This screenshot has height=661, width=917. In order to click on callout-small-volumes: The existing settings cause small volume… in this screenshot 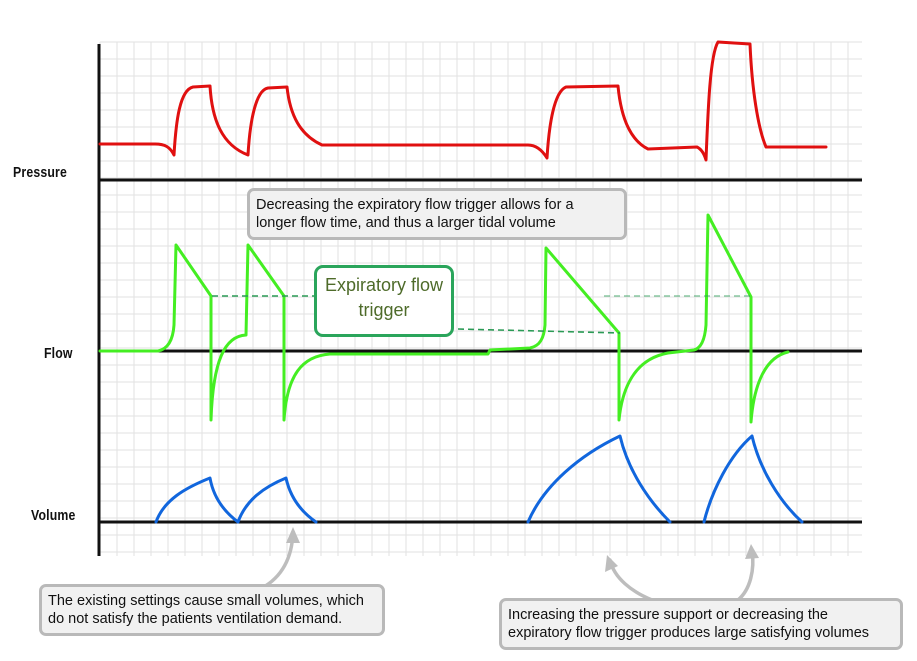, I will do `click(212, 610)`.